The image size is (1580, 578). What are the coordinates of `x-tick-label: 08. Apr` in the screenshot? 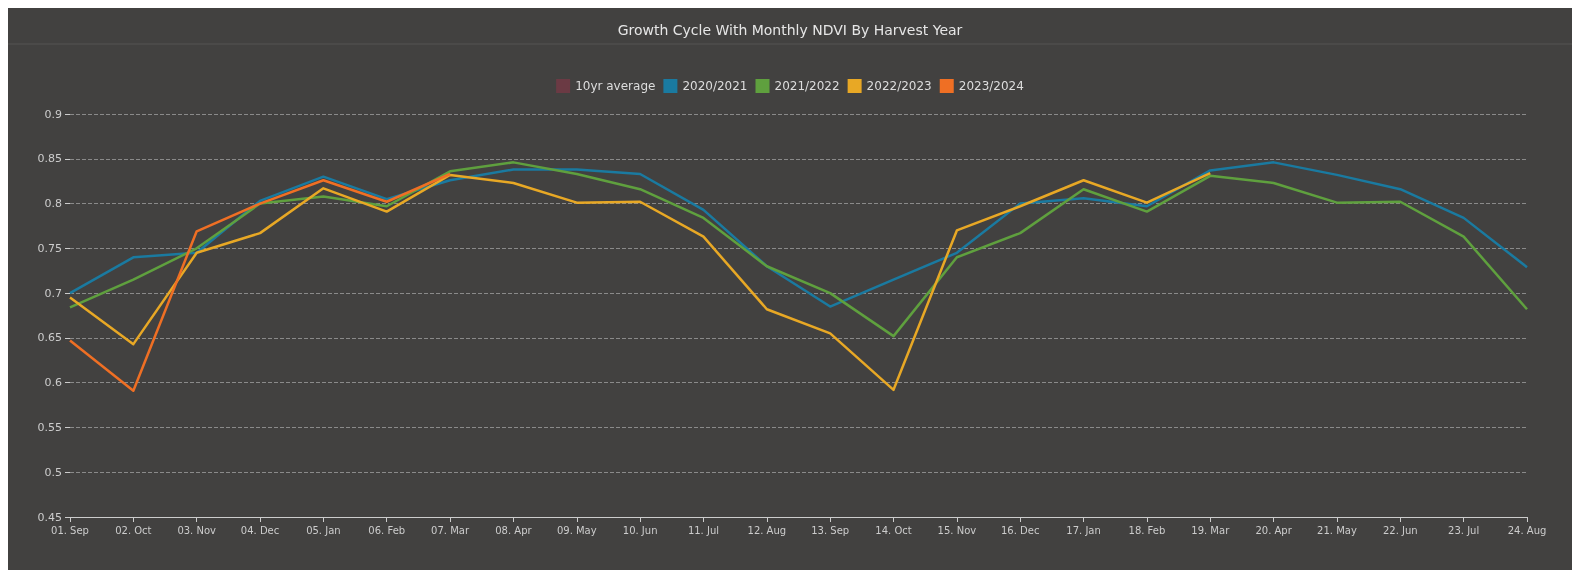 It's located at (514, 530).